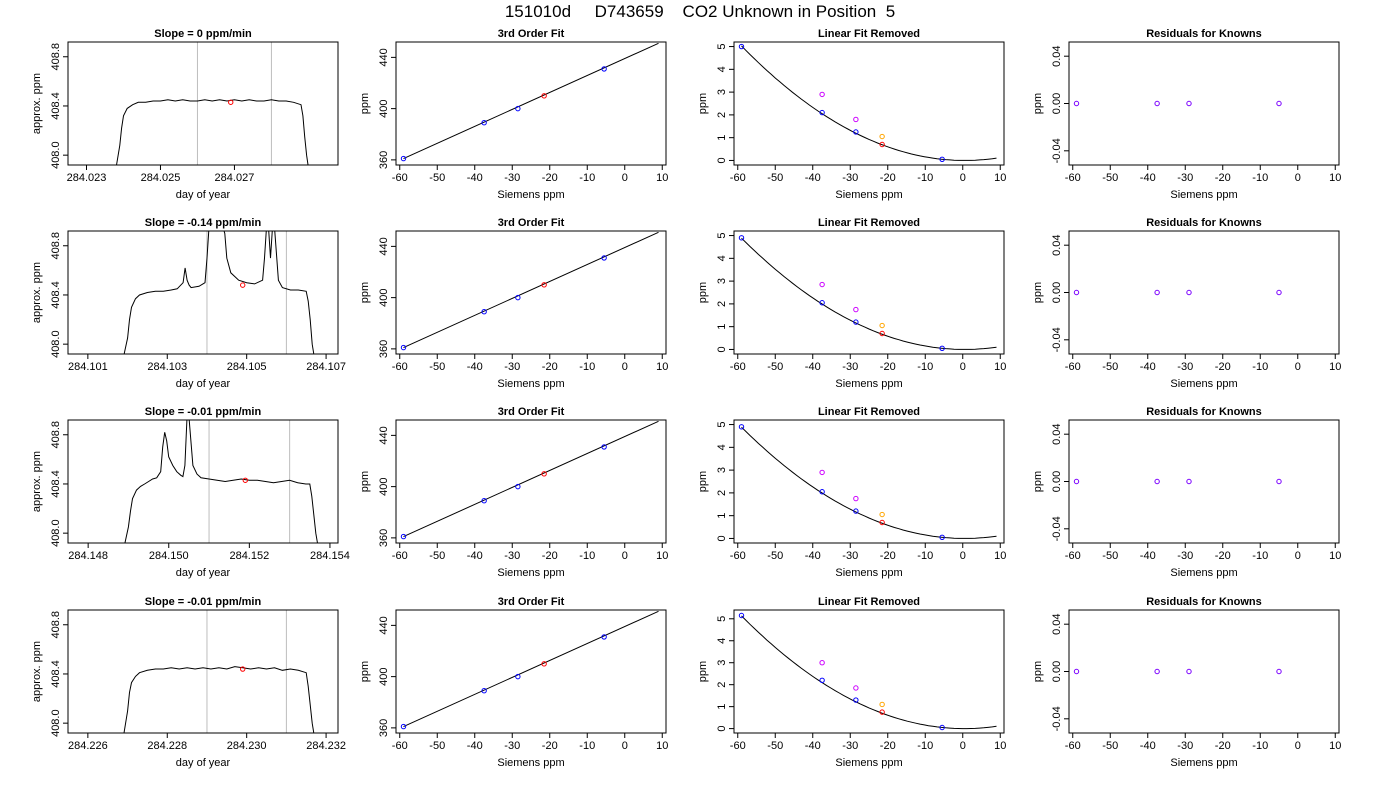 Image resolution: width=1400 pixels, height=800 pixels. What do you see at coordinates (203, 602) in the screenshot?
I see `chart-title: Slope = -0.01 ppm/min` at bounding box center [203, 602].